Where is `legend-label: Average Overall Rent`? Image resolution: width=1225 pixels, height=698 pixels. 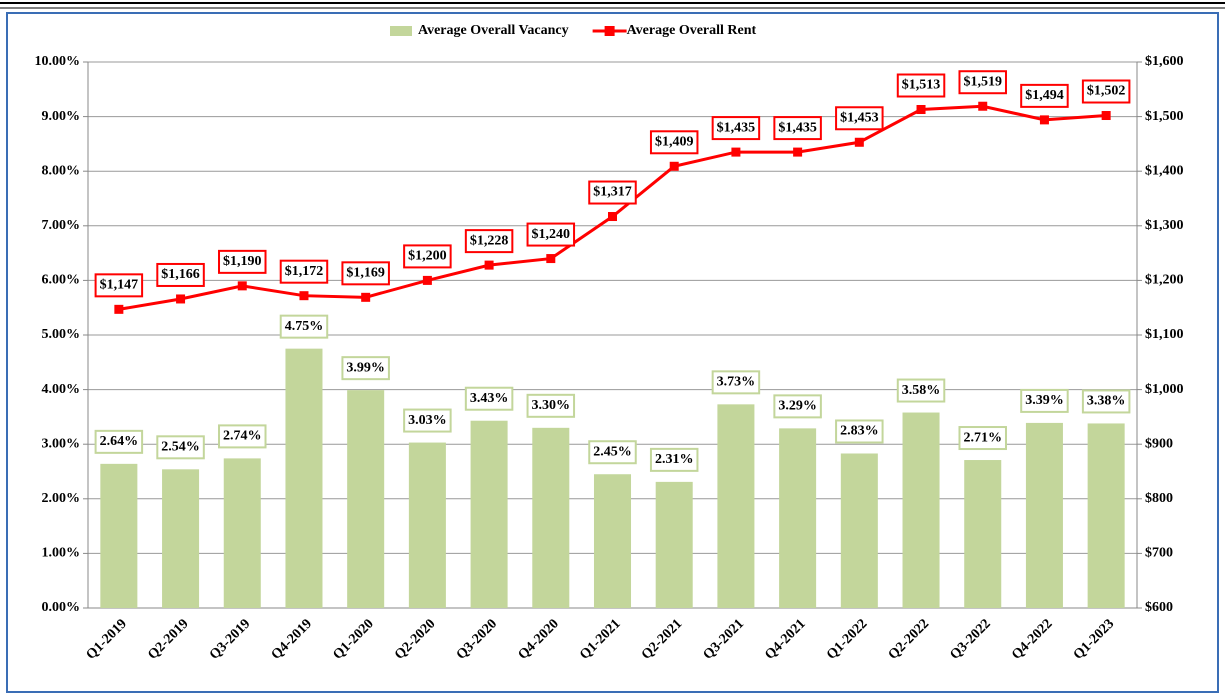
legend-label: Average Overall Rent is located at coordinates (692, 30).